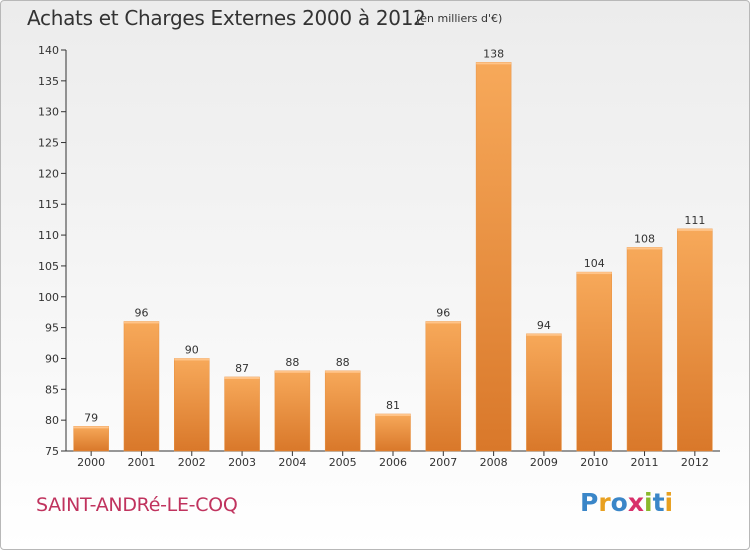  I want to click on unit-note: (en milliers d'€), so click(459, 18).